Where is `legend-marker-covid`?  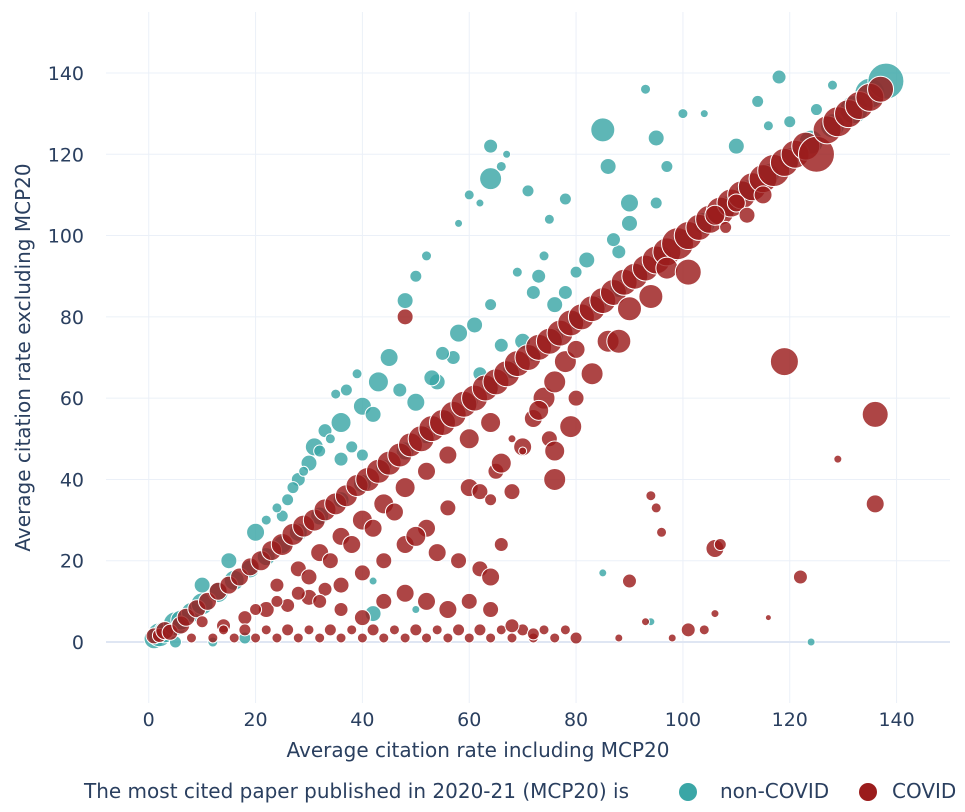
legend-marker-covid is located at coordinates (868, 792).